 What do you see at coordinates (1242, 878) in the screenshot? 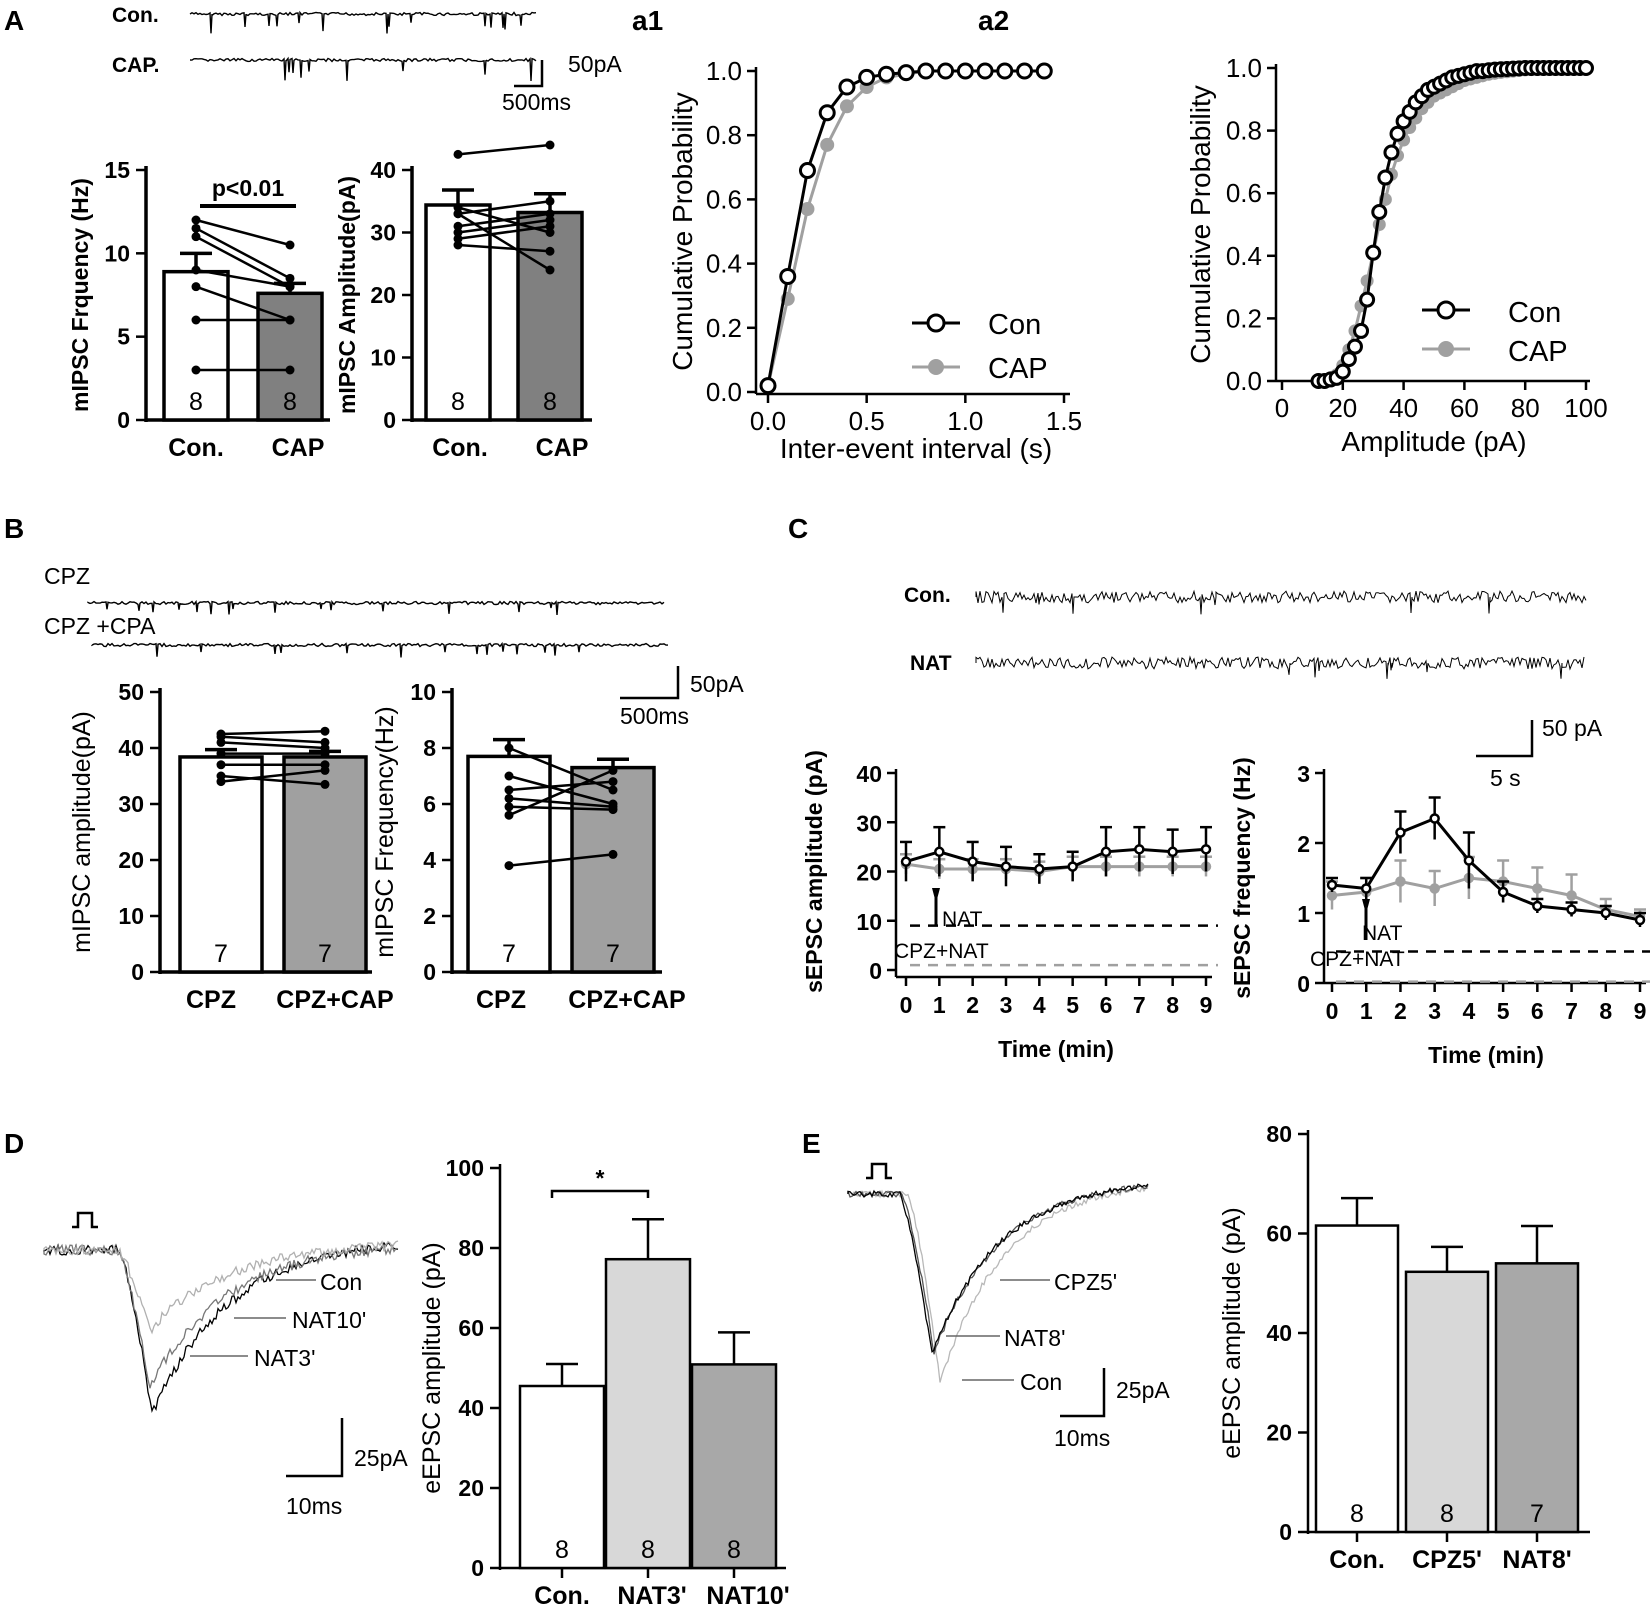
I see `y-axis-label: sEPSC frequency (Hz)` at bounding box center [1242, 878].